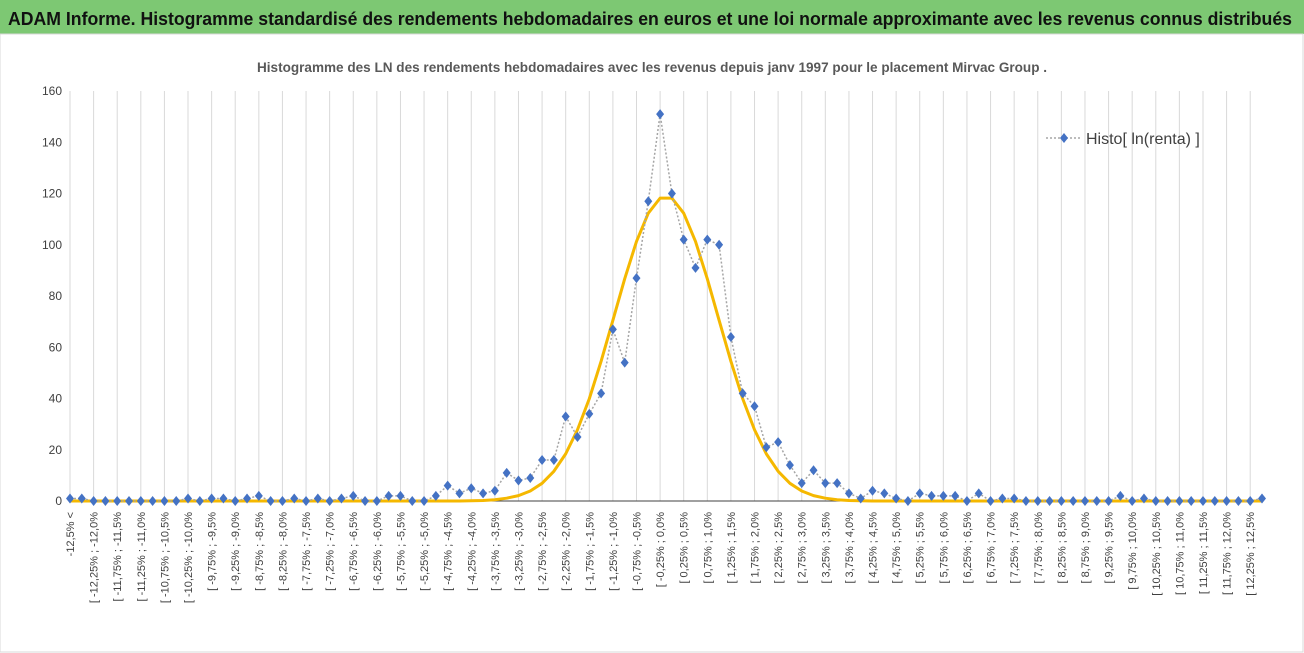 Image resolution: width=1304 pixels, height=653 pixels. What do you see at coordinates (213, 551) in the screenshot?
I see `x-tick-label: [ -9,75% ; -9,5%` at bounding box center [213, 551].